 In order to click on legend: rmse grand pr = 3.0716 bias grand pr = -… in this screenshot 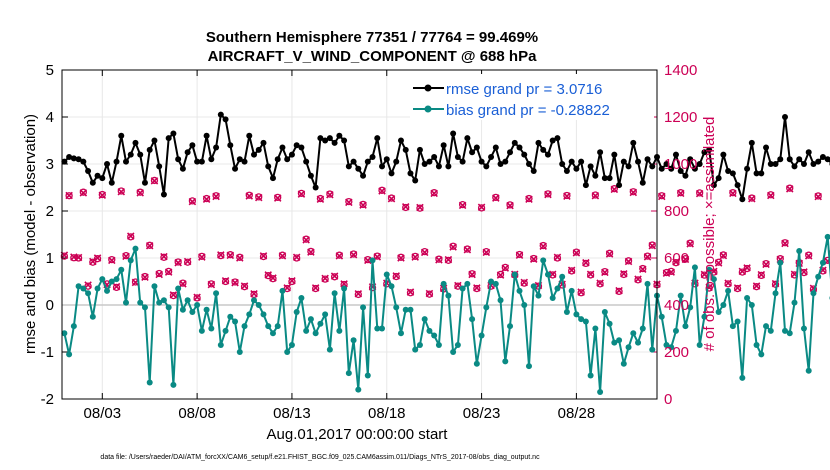, I will do `click(532, 97)`.